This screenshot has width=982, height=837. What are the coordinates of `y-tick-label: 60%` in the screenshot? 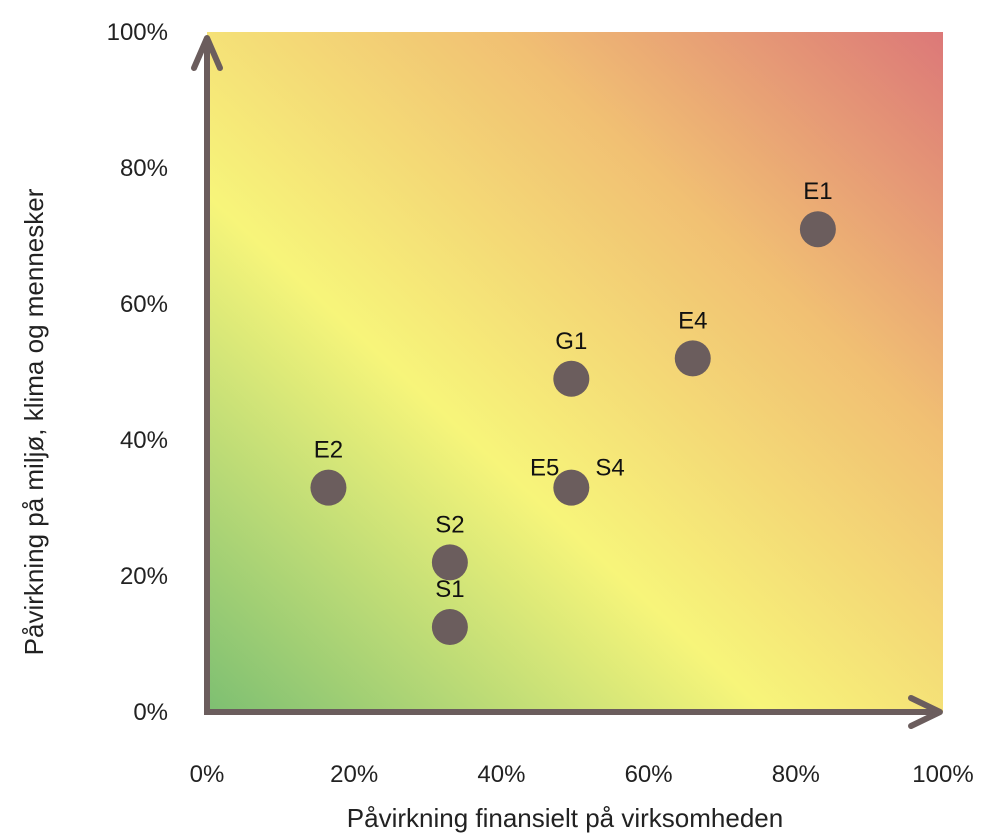 It's located at (144, 304).